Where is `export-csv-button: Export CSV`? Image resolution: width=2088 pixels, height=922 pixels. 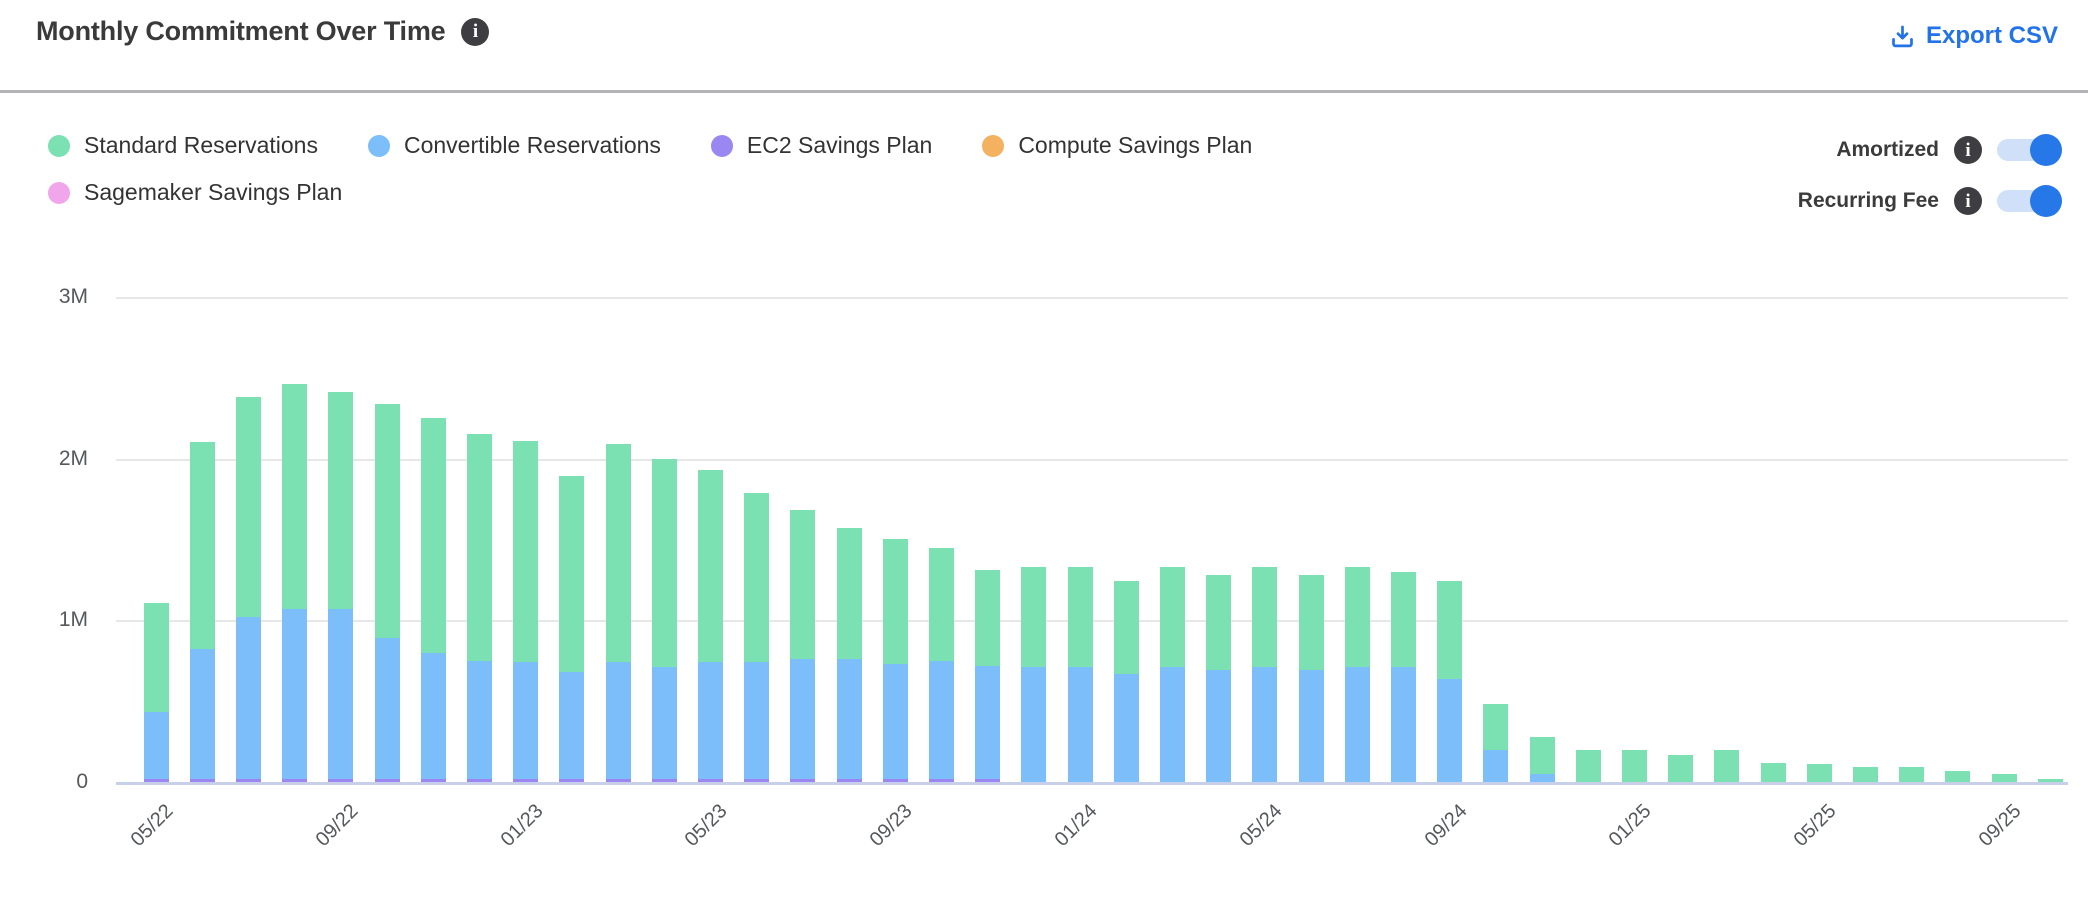 export-csv-button: Export CSV is located at coordinates (1973, 36).